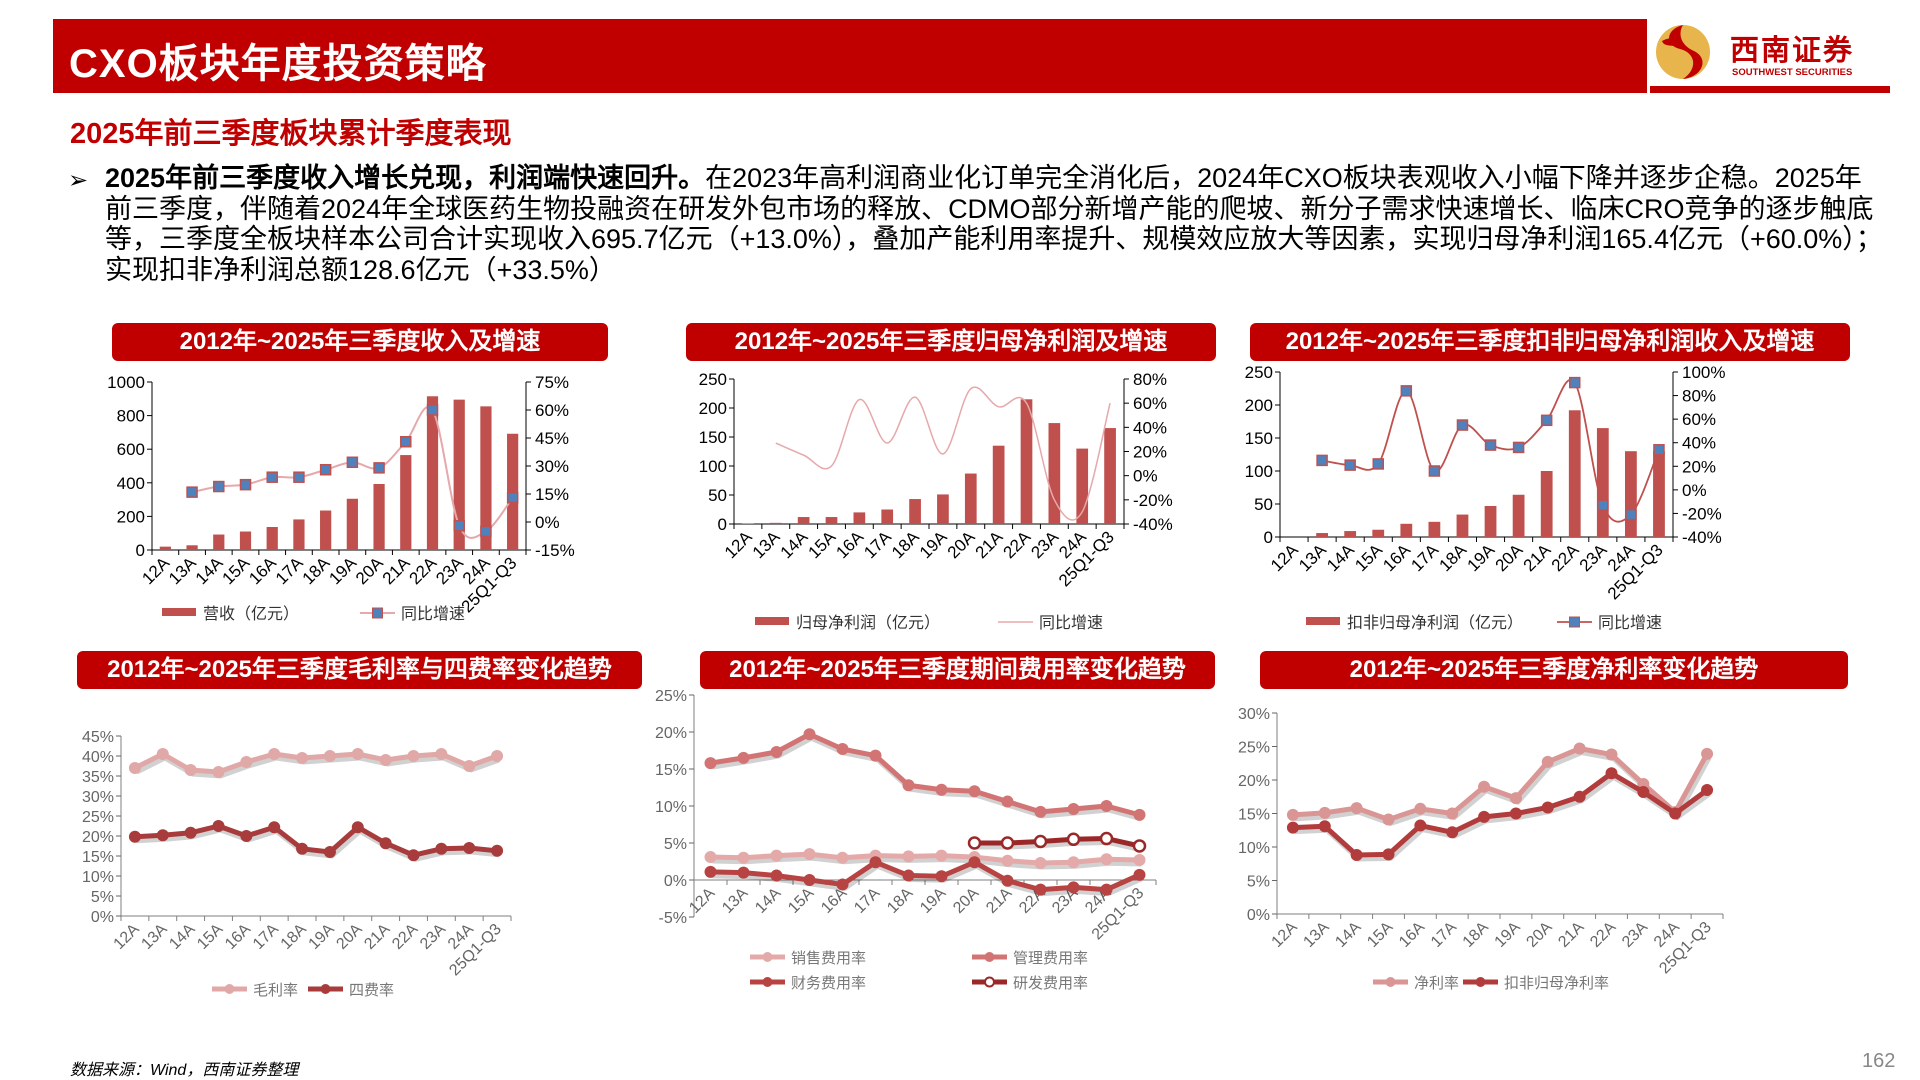  I want to click on legend-item: 管理费用率, so click(1030, 958).